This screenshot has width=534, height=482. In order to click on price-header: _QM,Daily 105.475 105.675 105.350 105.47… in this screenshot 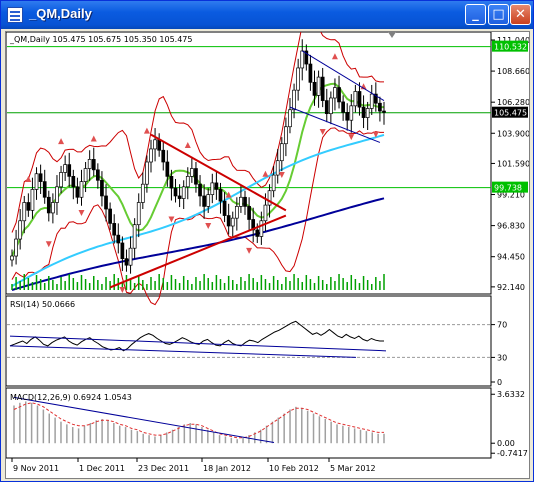, I will do `click(100, 39)`.